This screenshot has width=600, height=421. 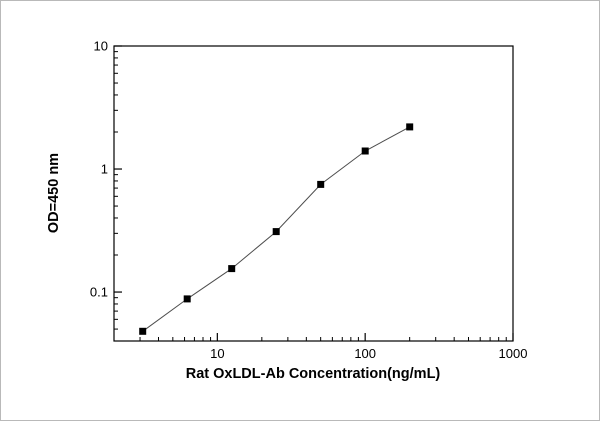 What do you see at coordinates (104, 169) in the screenshot?
I see `y-tick-label: 1` at bounding box center [104, 169].